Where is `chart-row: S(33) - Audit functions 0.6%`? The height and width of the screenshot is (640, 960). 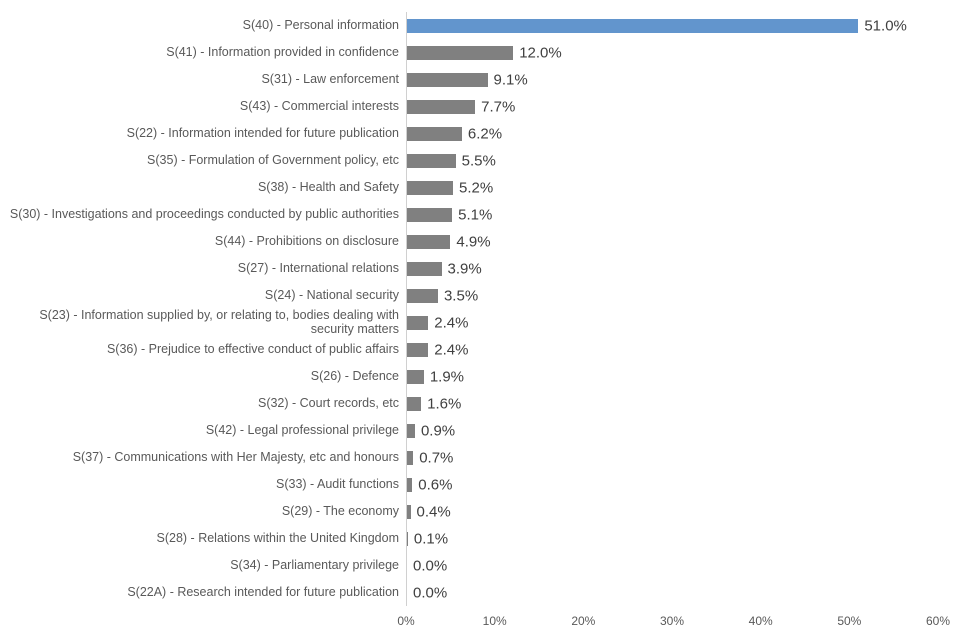 chart-row: S(33) - Audit functions 0.6% is located at coordinates (473, 484).